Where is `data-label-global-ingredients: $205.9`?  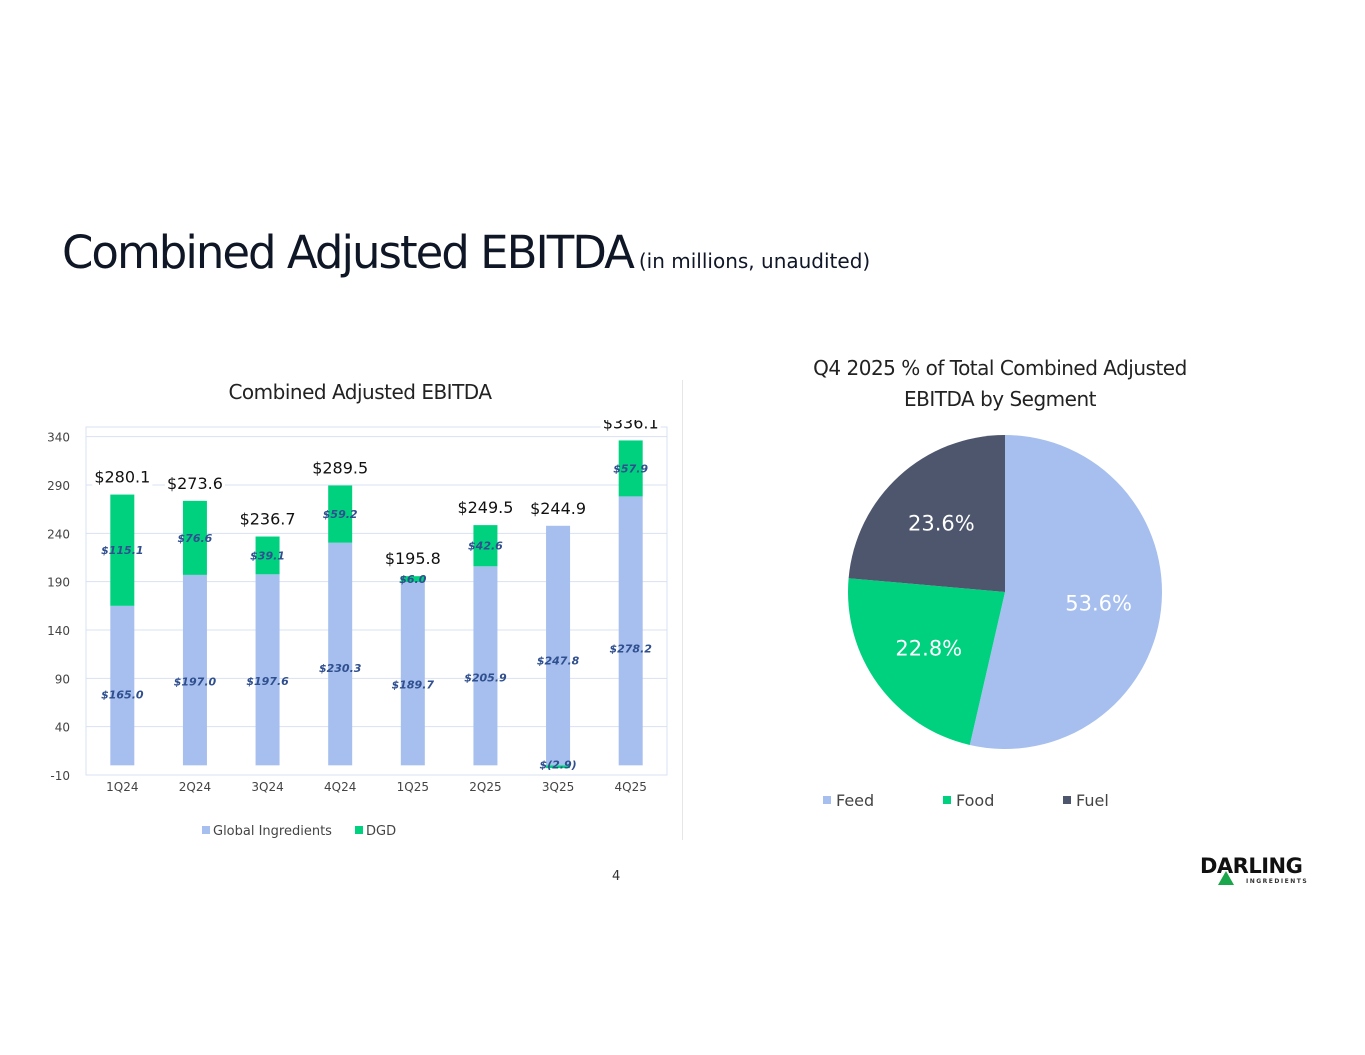 data-label-global-ingredients: $205.9 is located at coordinates (485, 678).